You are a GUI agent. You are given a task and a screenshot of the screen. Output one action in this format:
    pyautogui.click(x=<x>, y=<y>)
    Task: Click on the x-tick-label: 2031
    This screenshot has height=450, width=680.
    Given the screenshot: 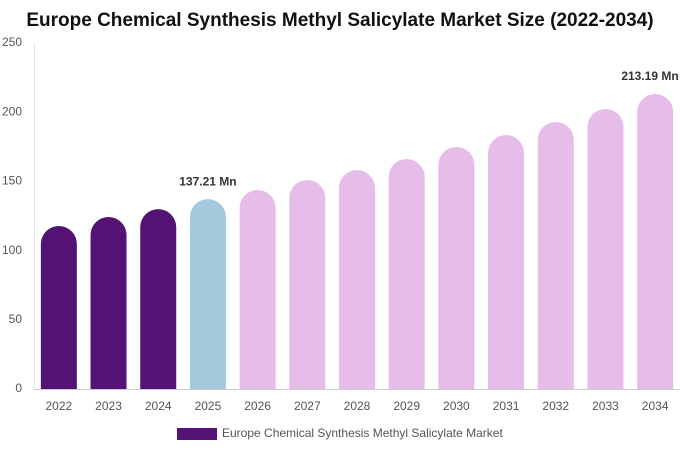 What is the action you would take?
    pyautogui.click(x=506, y=406)
    